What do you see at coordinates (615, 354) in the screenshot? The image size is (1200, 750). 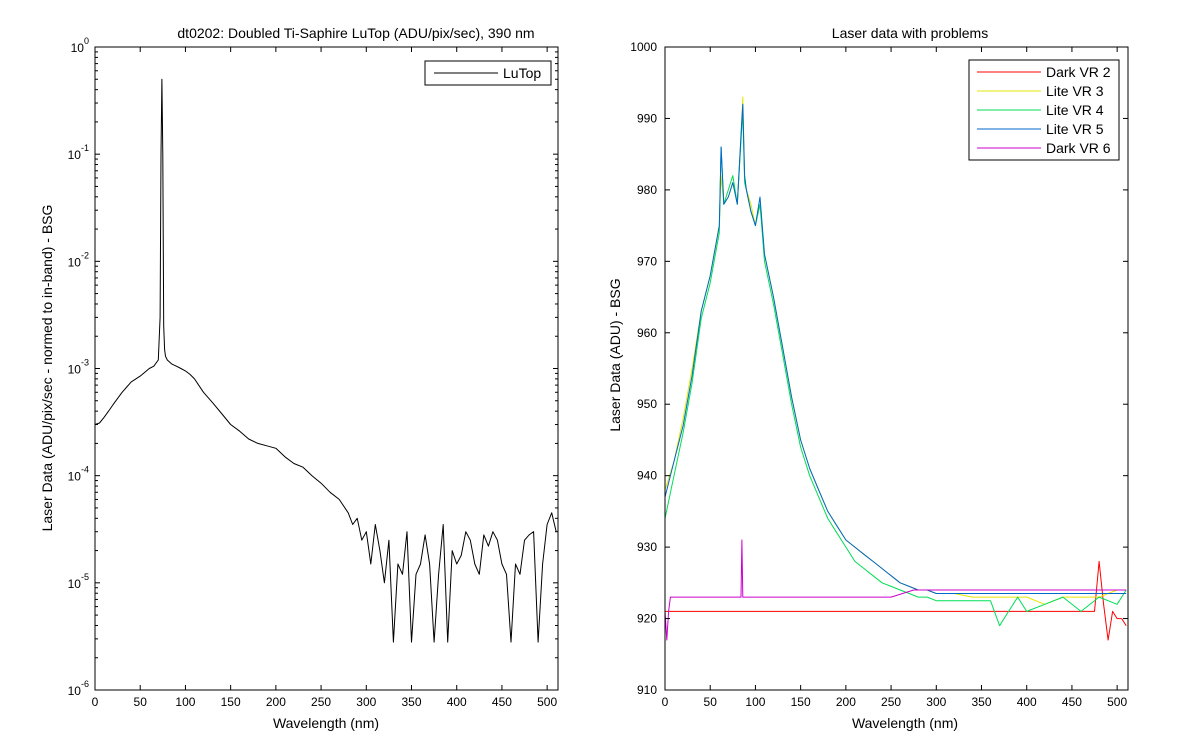 I see `right-y-axis-label: Laser Data (ADU) - BSG` at bounding box center [615, 354].